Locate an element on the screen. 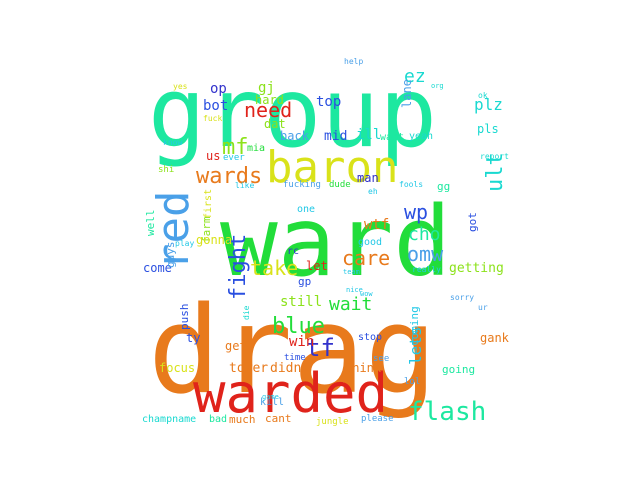 The image size is (640, 480). word-take: take is located at coordinates (274, 268).